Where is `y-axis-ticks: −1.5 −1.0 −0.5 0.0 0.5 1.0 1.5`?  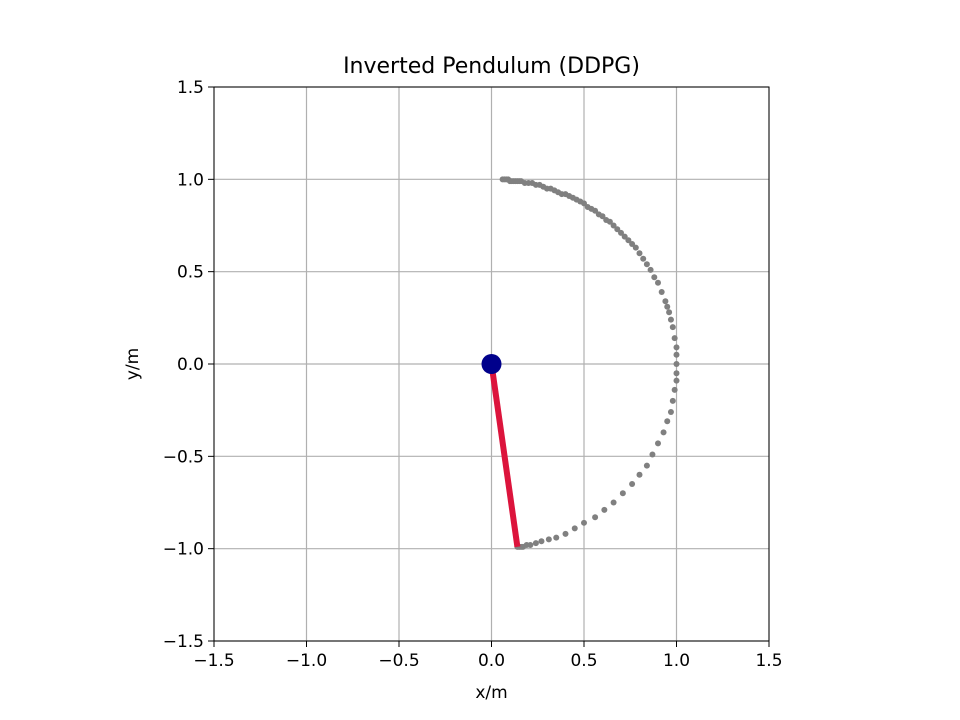
y-axis-ticks: −1.5 −1.0 −0.5 0.0 0.5 1.0 1.5 is located at coordinates (188, 365).